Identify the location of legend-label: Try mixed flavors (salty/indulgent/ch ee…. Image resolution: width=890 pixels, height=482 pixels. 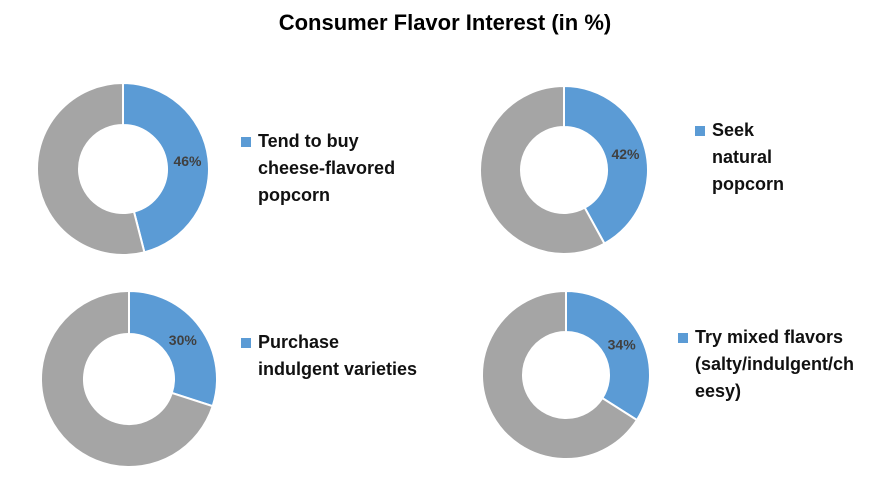
(775, 364).